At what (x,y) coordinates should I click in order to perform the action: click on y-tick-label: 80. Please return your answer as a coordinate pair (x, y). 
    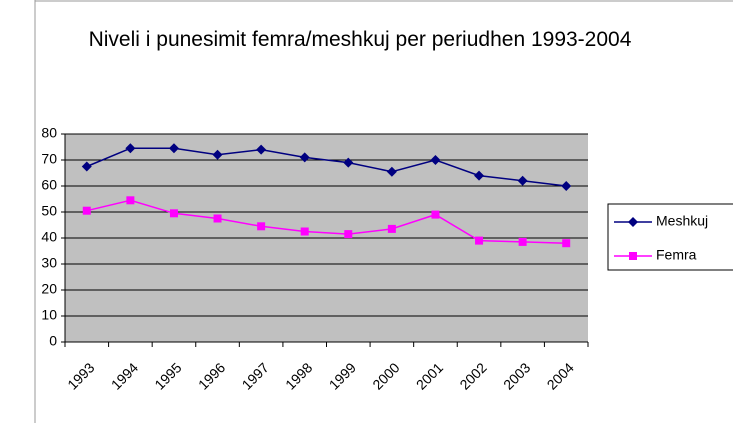
    Looking at the image, I should click on (49, 133).